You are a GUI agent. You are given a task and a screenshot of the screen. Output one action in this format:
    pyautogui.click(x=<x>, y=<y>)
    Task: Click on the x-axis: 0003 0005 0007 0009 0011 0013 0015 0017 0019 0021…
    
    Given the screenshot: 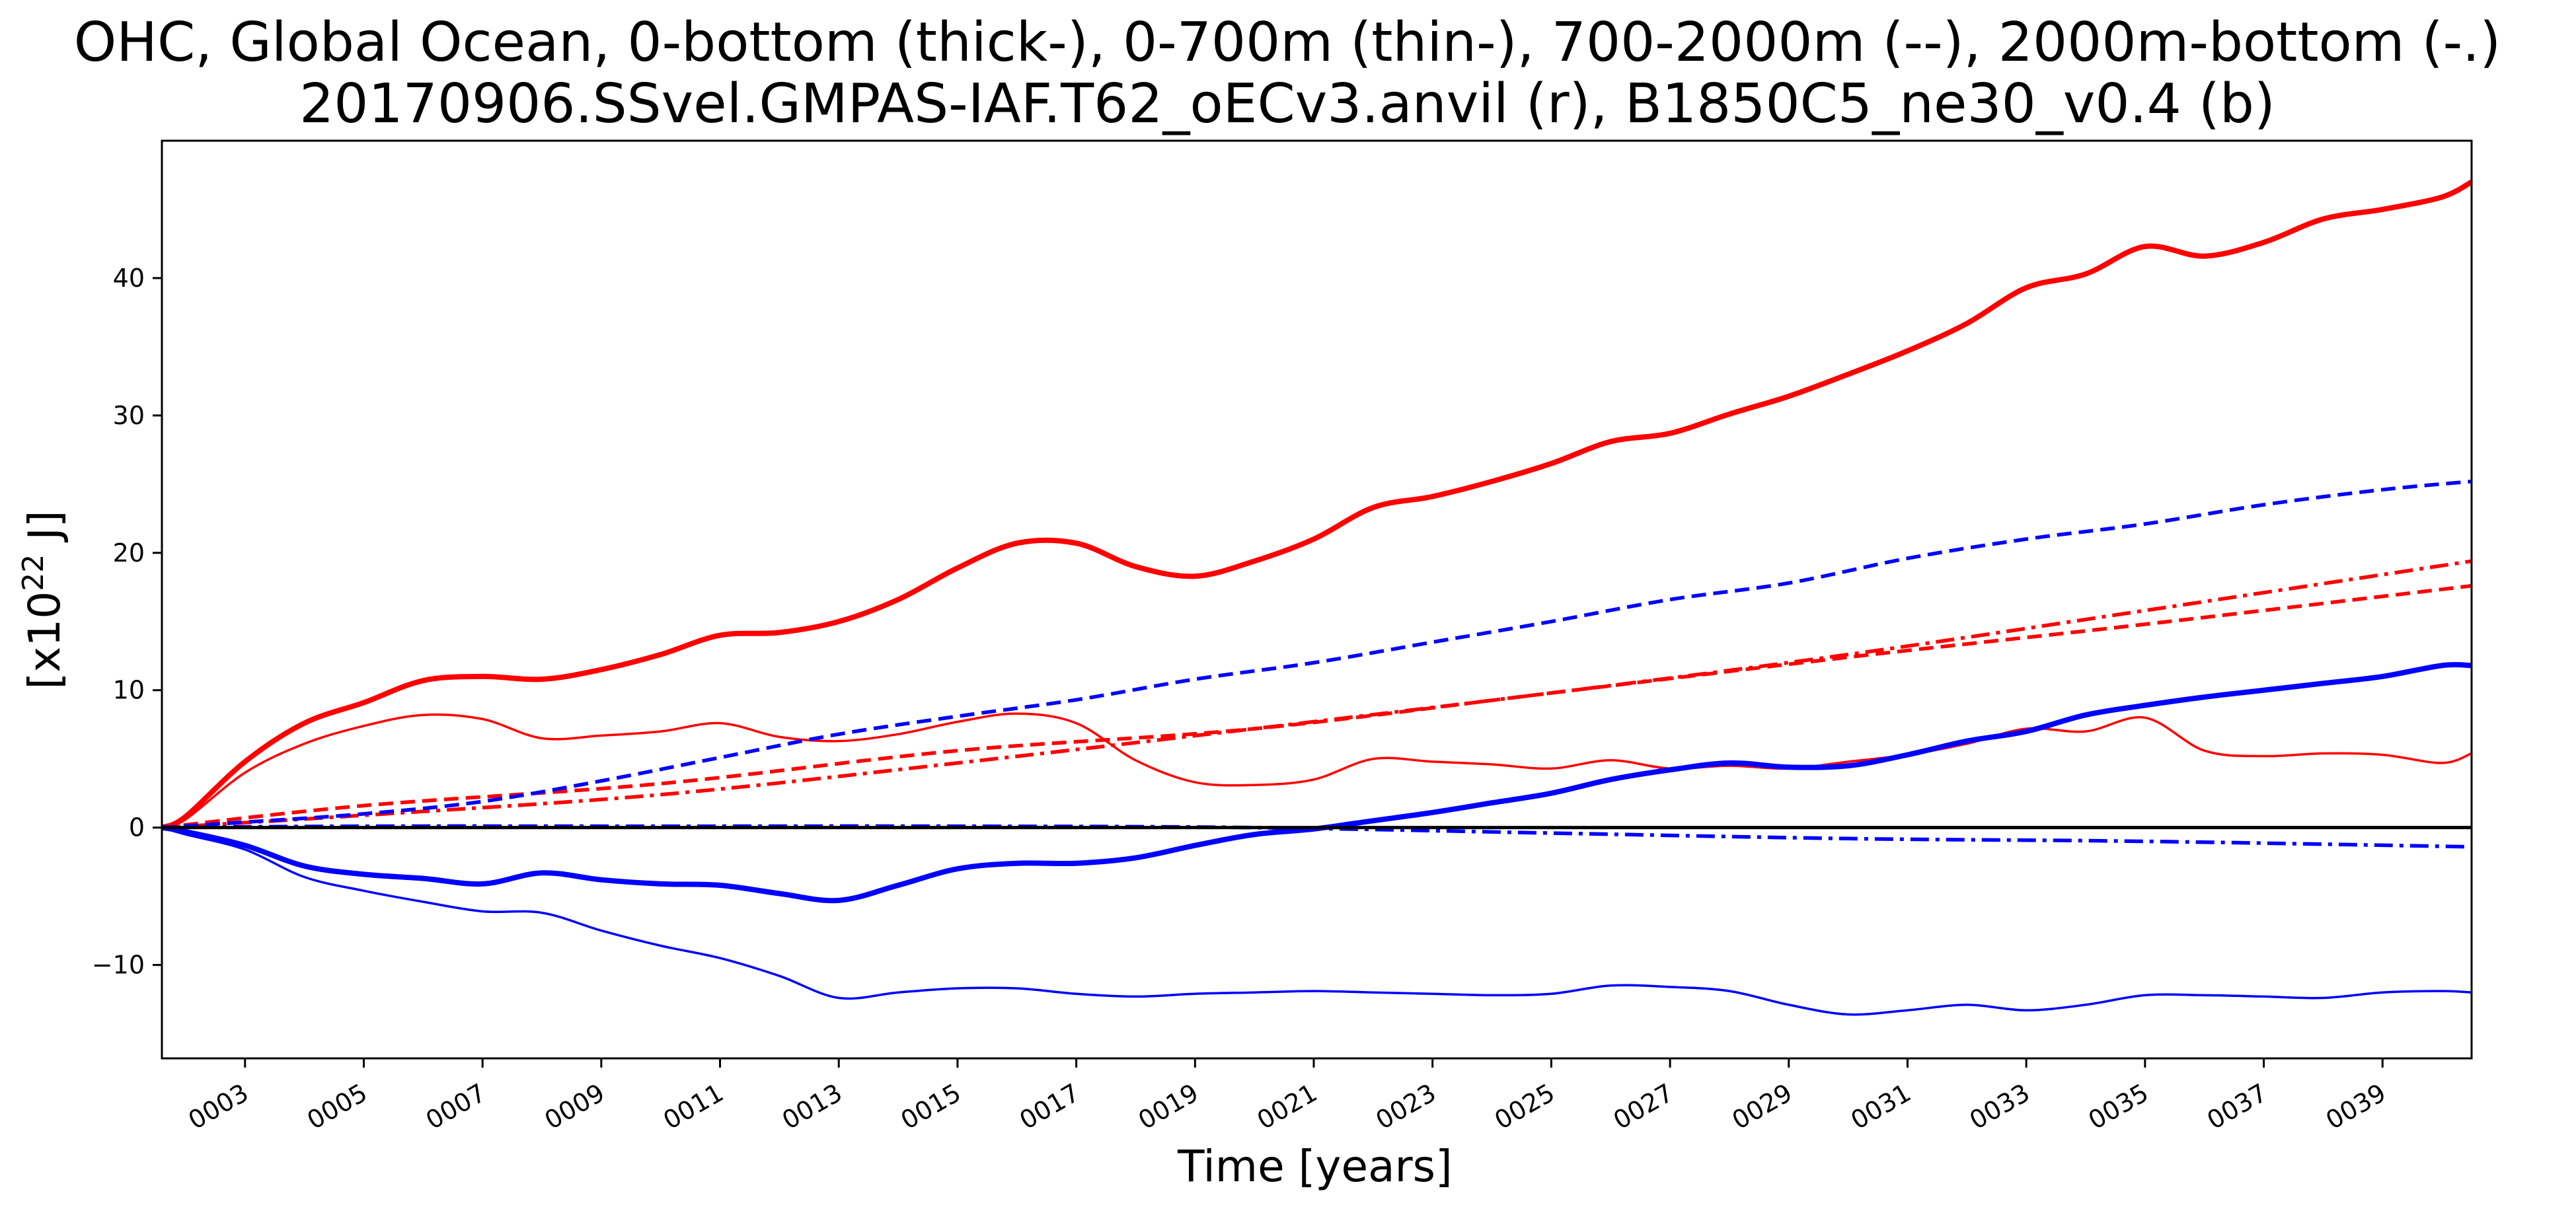 What is the action you would take?
    pyautogui.click(x=1288, y=1096)
    